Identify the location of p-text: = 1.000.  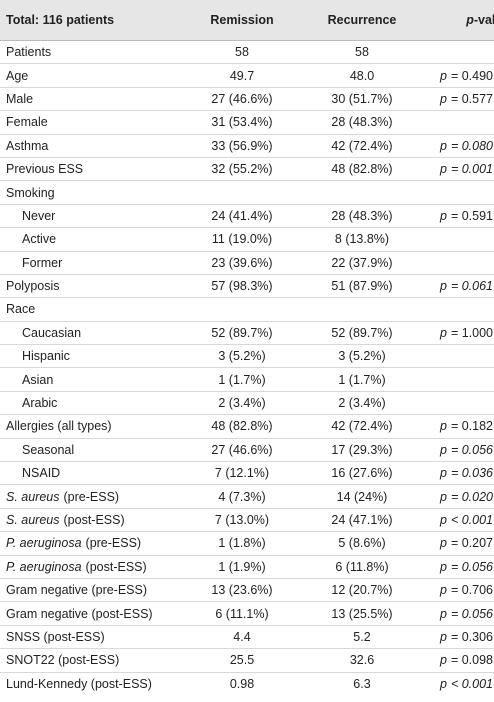
(472, 332).